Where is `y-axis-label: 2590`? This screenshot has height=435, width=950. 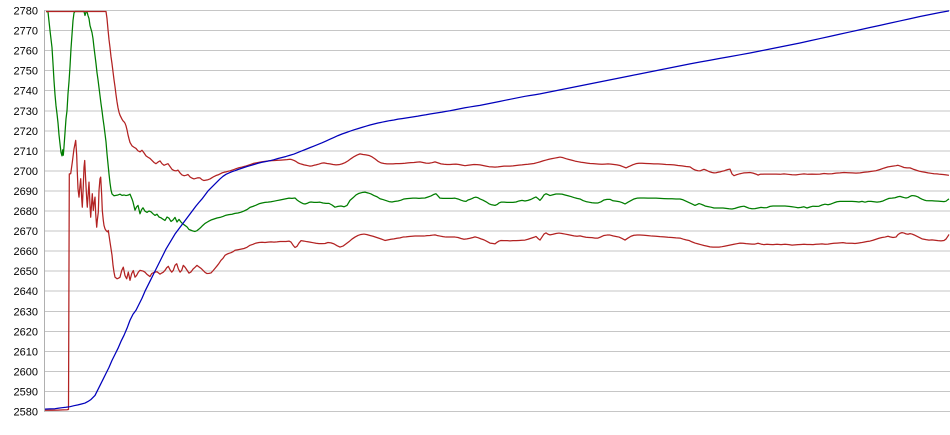
y-axis-label: 2590 is located at coordinates (26, 392).